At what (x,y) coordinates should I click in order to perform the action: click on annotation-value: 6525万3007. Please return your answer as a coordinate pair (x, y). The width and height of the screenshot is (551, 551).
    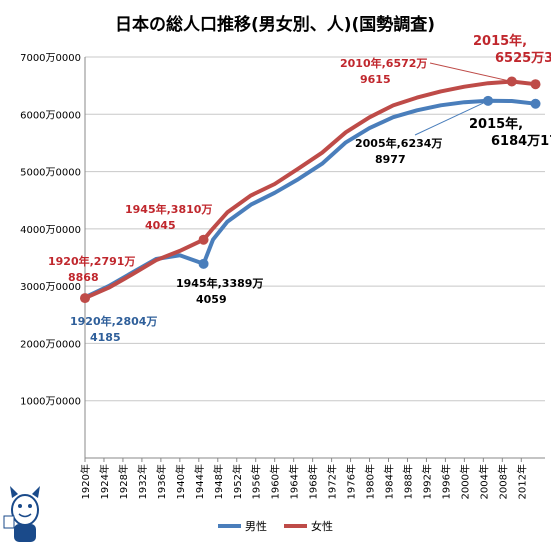
    Looking at the image, I should click on (523, 58).